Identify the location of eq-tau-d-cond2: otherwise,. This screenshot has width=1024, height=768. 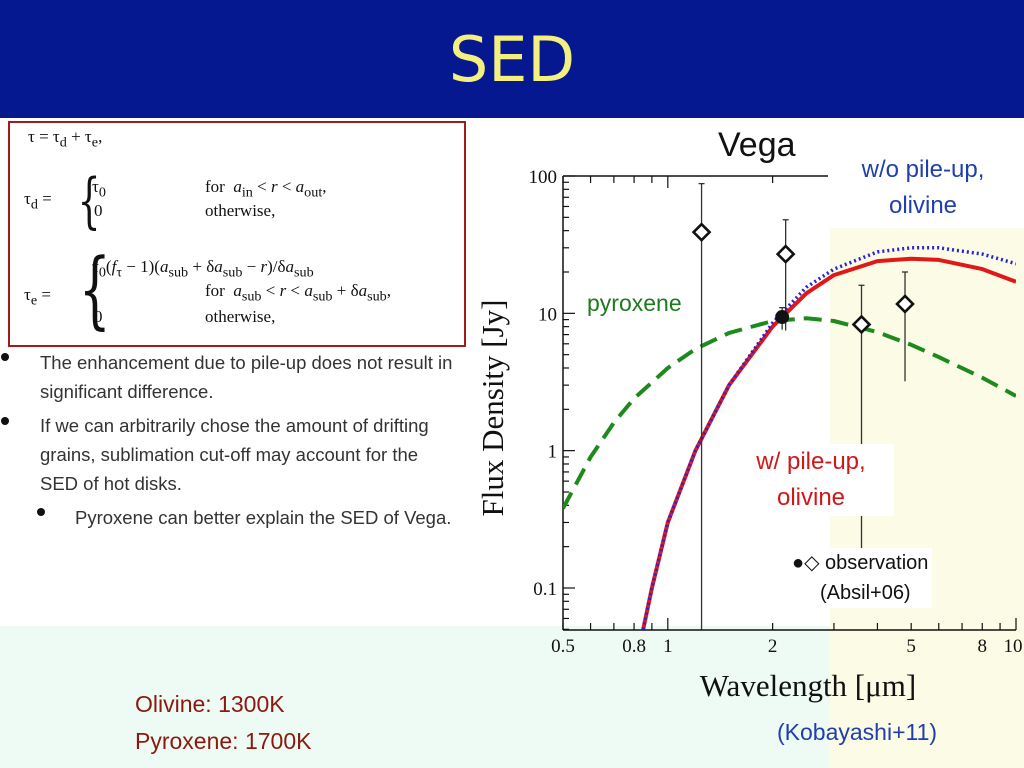
(240, 210).